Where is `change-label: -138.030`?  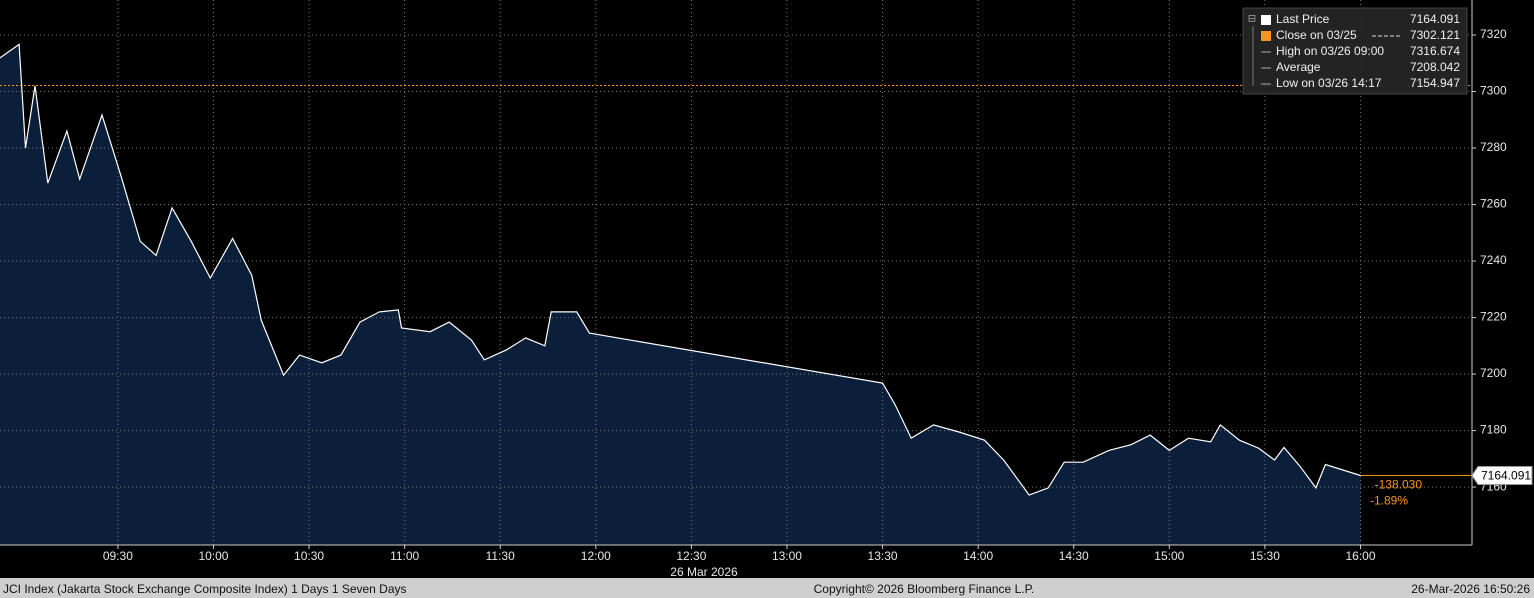 change-label: -138.030 is located at coordinates (1399, 485).